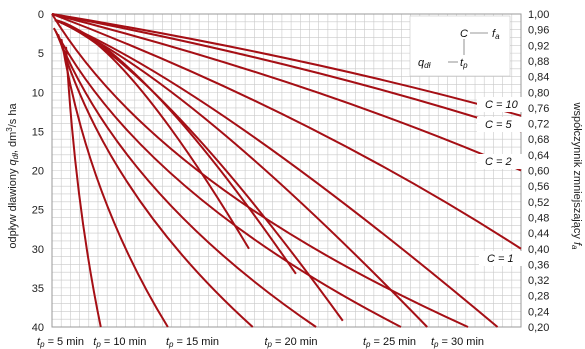 The image size is (585, 349). What do you see at coordinates (538, 203) in the screenshot?
I see `right-tick-label: 0,52` at bounding box center [538, 203].